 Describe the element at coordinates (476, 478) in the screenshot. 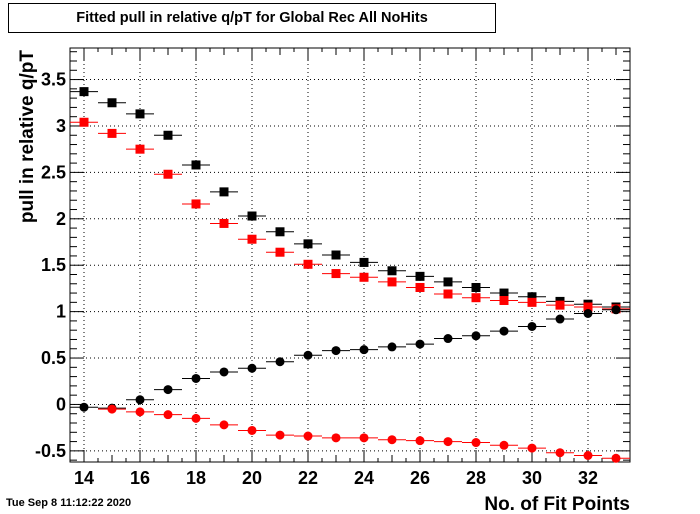

I see `x-tick-label: 28` at that location.